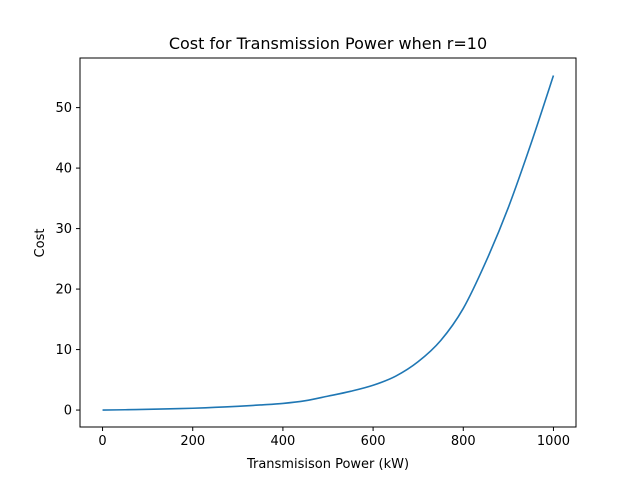 This screenshot has height=480, width=640. Describe the element at coordinates (102, 441) in the screenshot. I see `x-tick-label: 0` at that location.